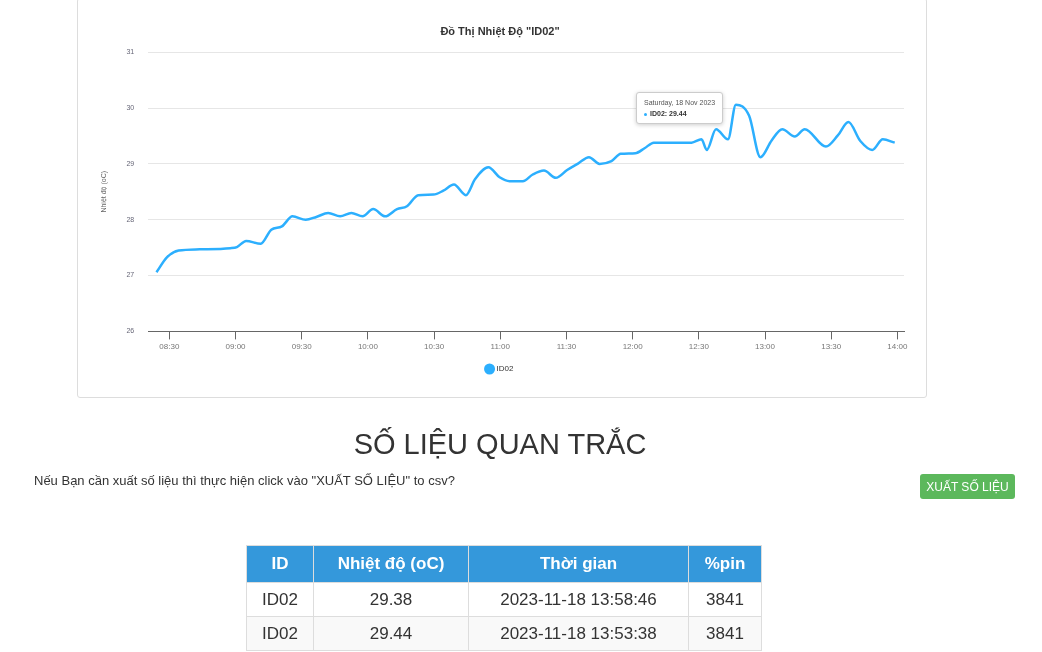  I want to click on x-tick-label: 14:00, so click(897, 347).